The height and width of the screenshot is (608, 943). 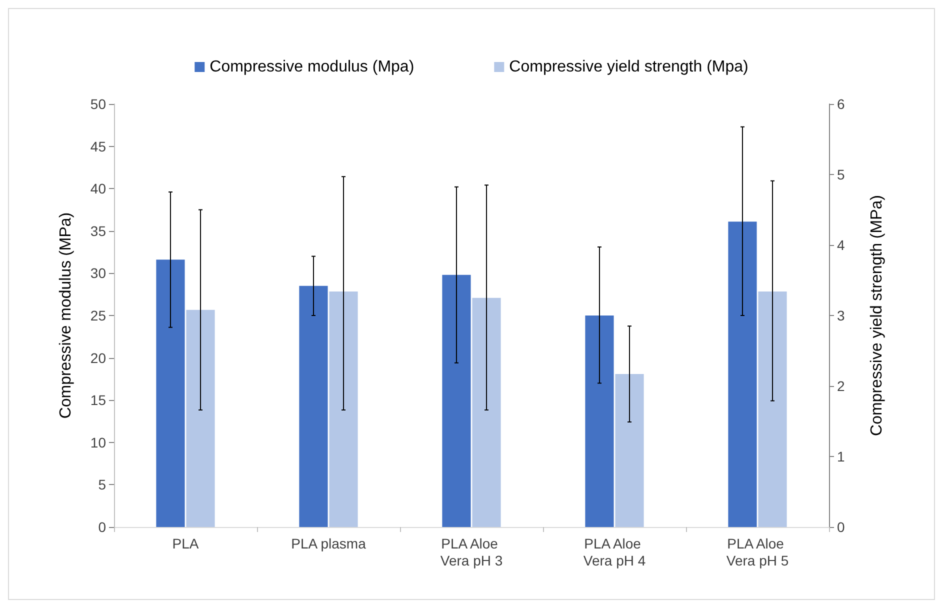 What do you see at coordinates (841, 386) in the screenshot?
I see `y2-tick-label: 2` at bounding box center [841, 386].